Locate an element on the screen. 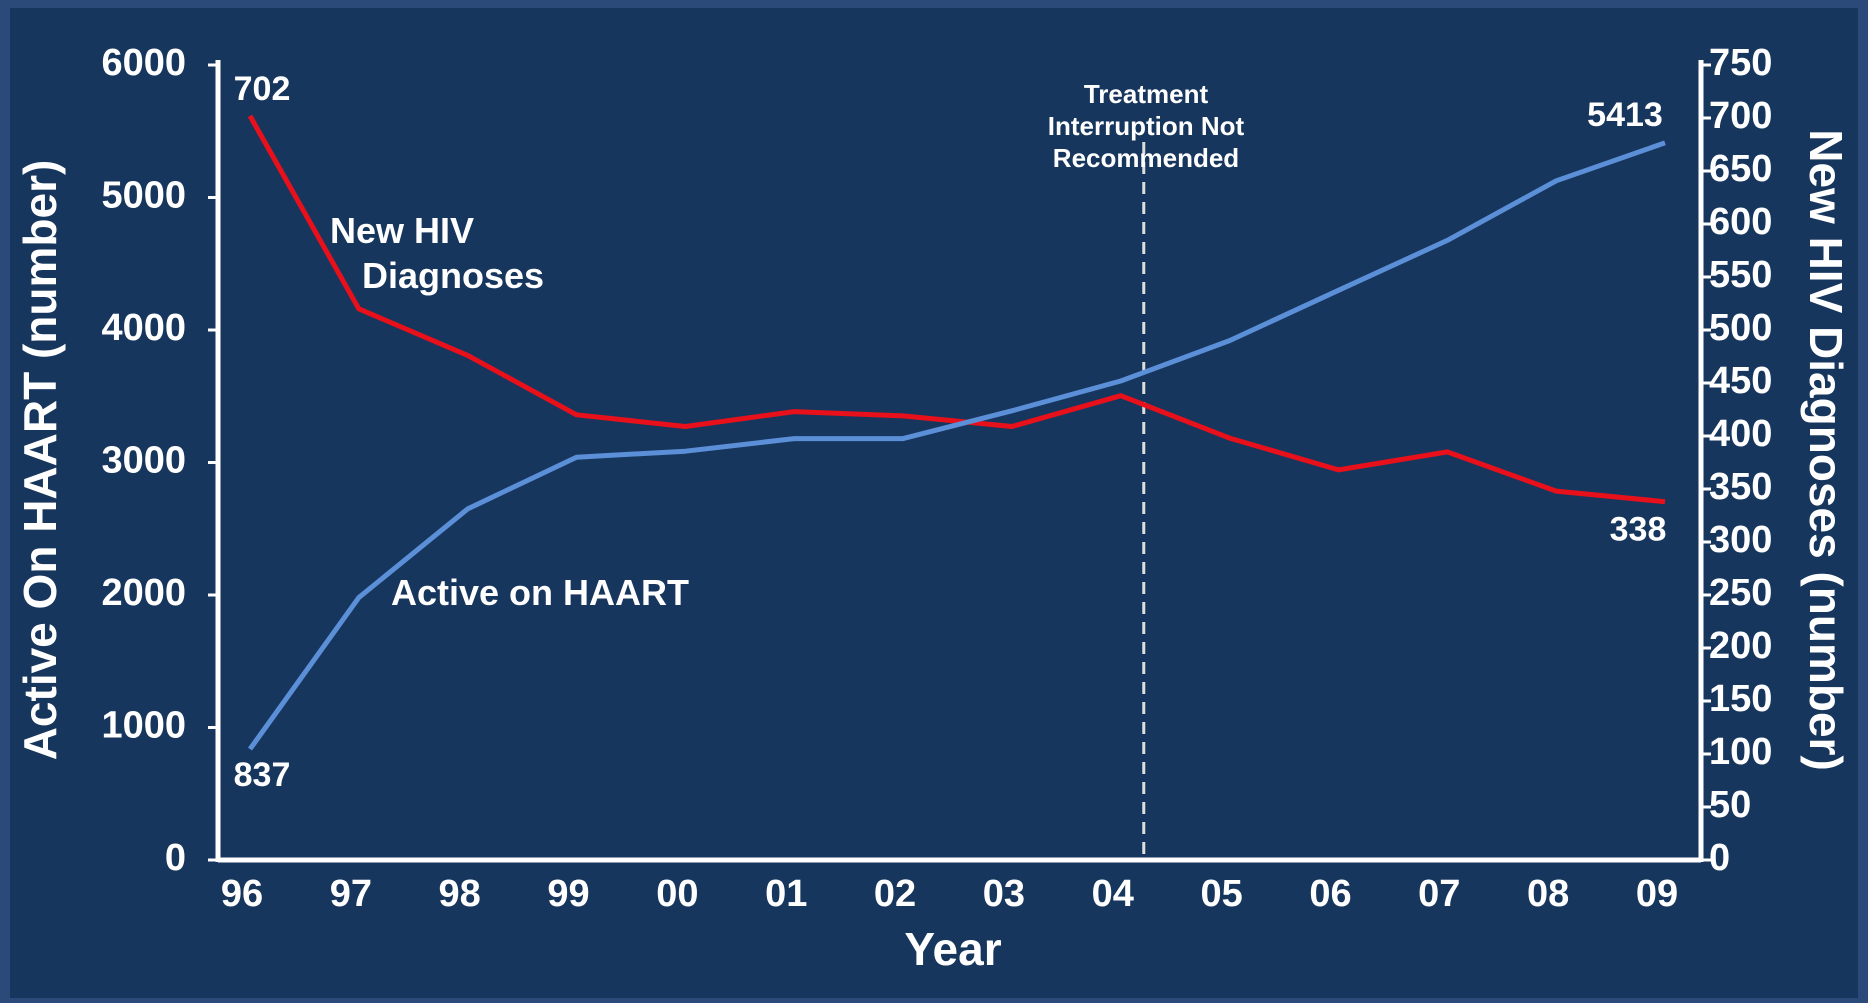 This screenshot has height=1003, width=1868. y-tick-label: 6000 is located at coordinates (143, 63).